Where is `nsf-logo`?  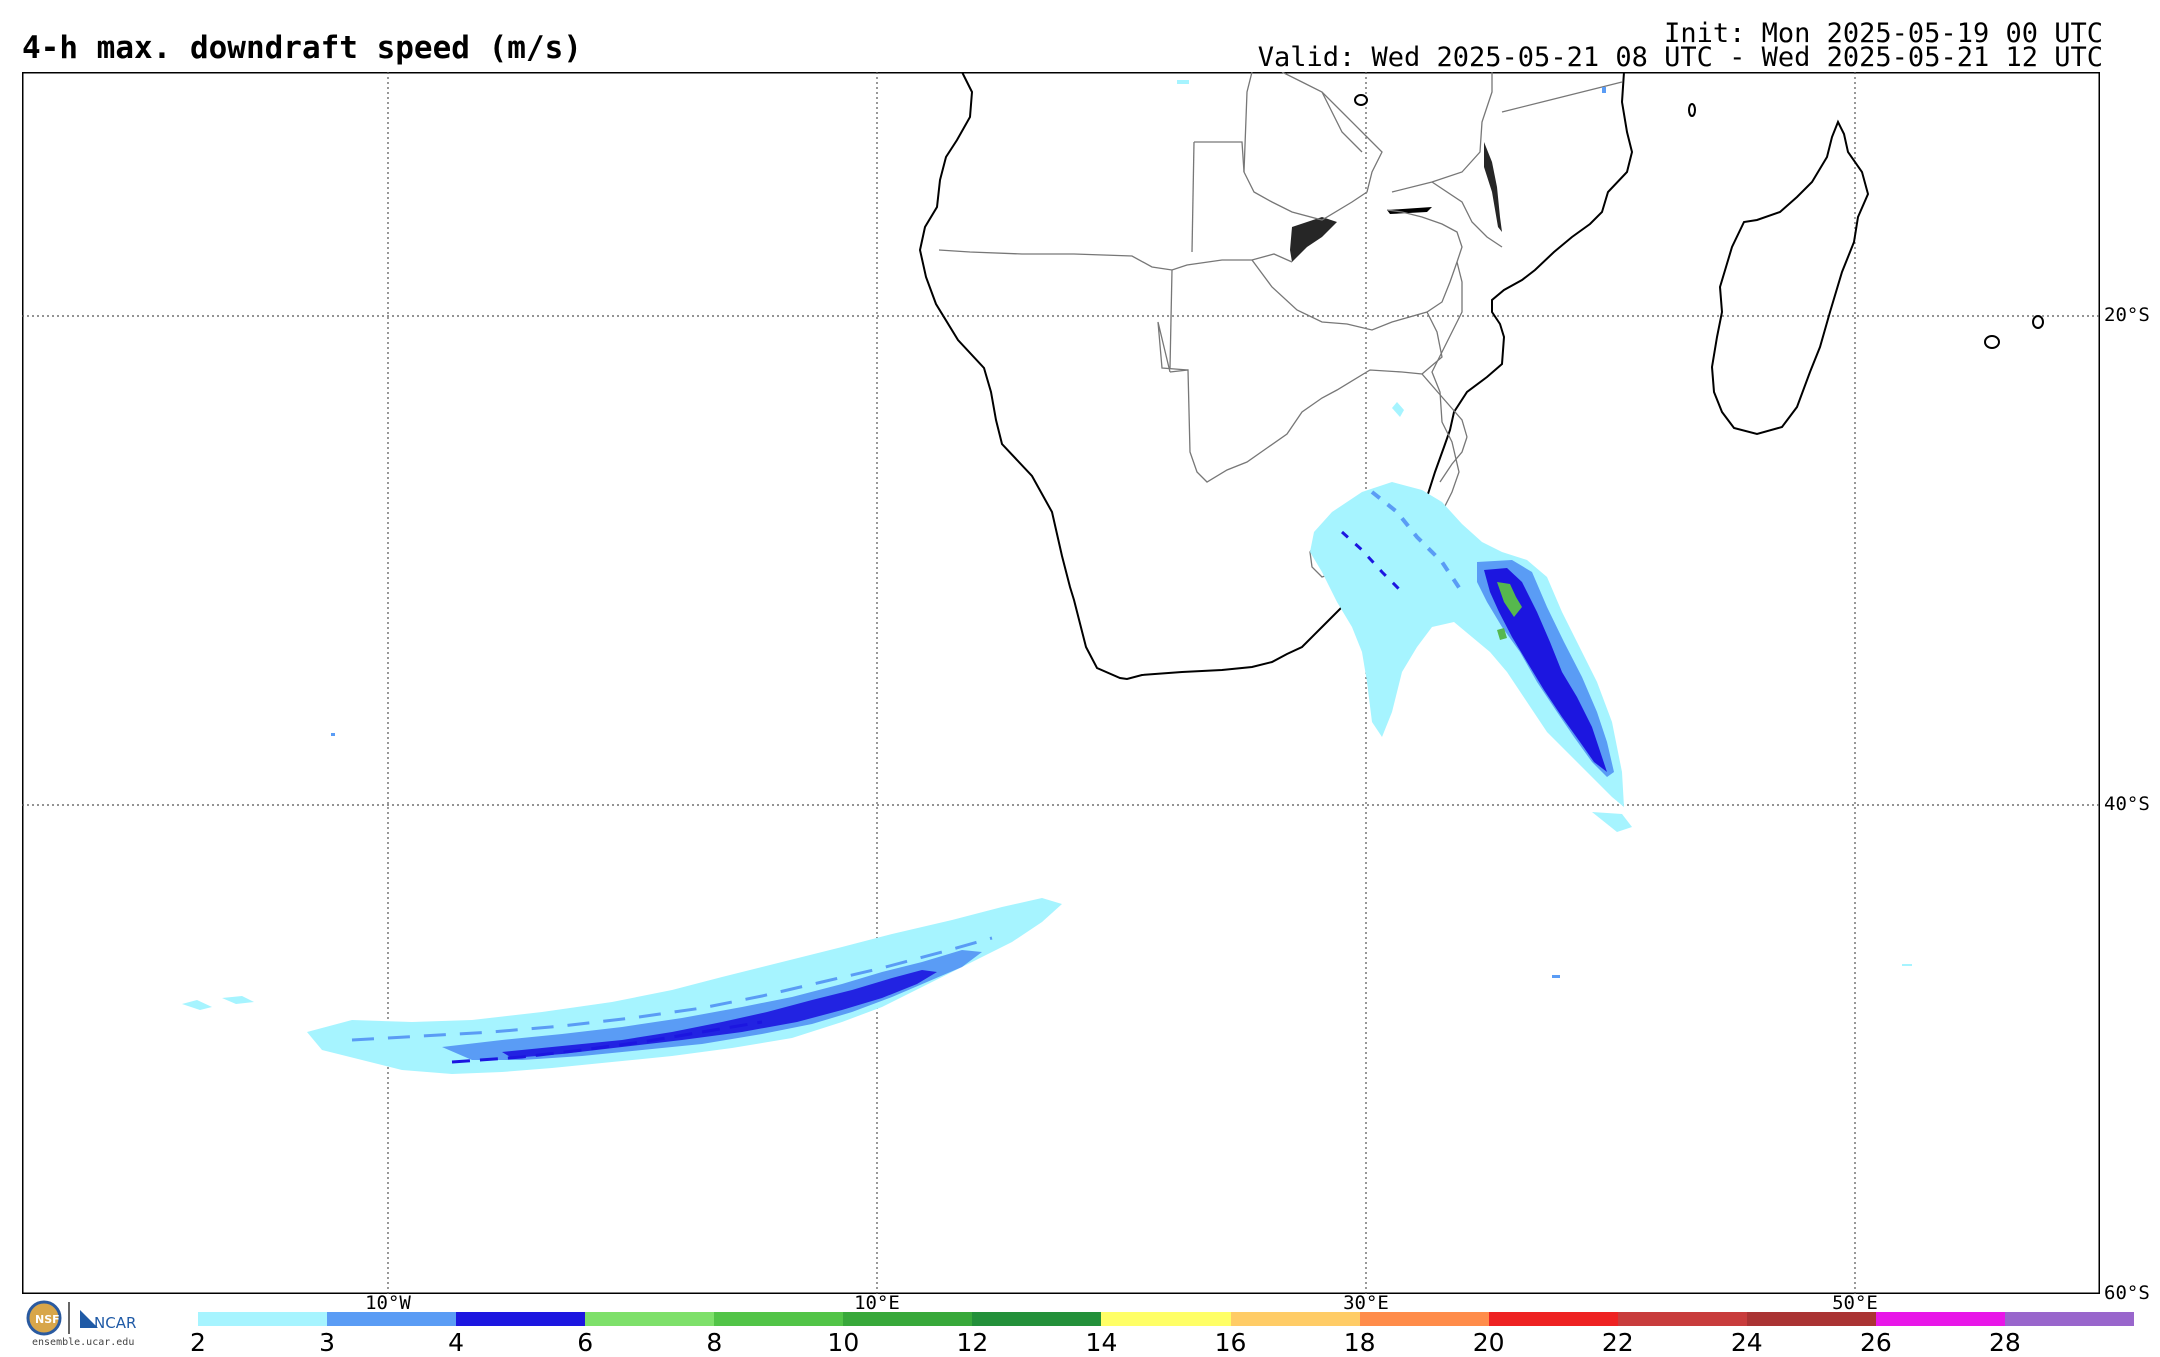
nsf-logo is located at coordinates (44, 1318).